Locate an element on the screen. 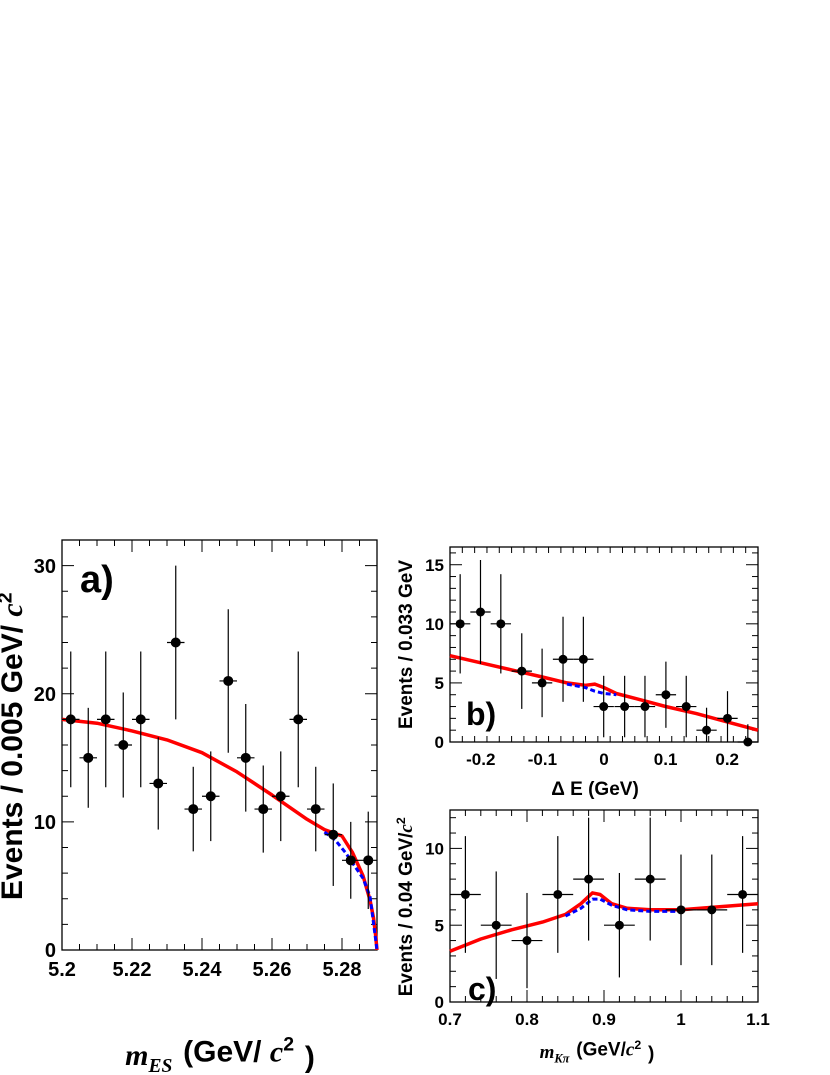 This screenshot has height=1075, width=830. x-tick-label: 1.1 is located at coordinates (758, 1019).